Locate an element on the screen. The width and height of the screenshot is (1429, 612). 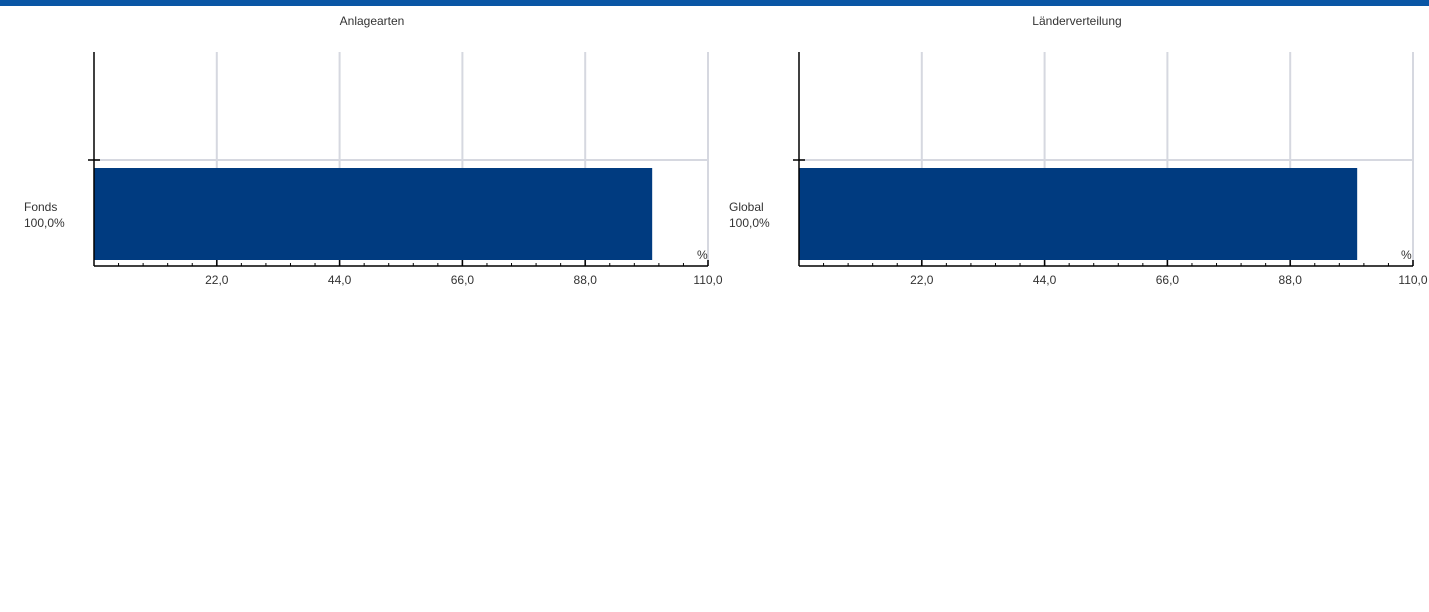
category-label: Fonds is located at coordinates (40, 207).